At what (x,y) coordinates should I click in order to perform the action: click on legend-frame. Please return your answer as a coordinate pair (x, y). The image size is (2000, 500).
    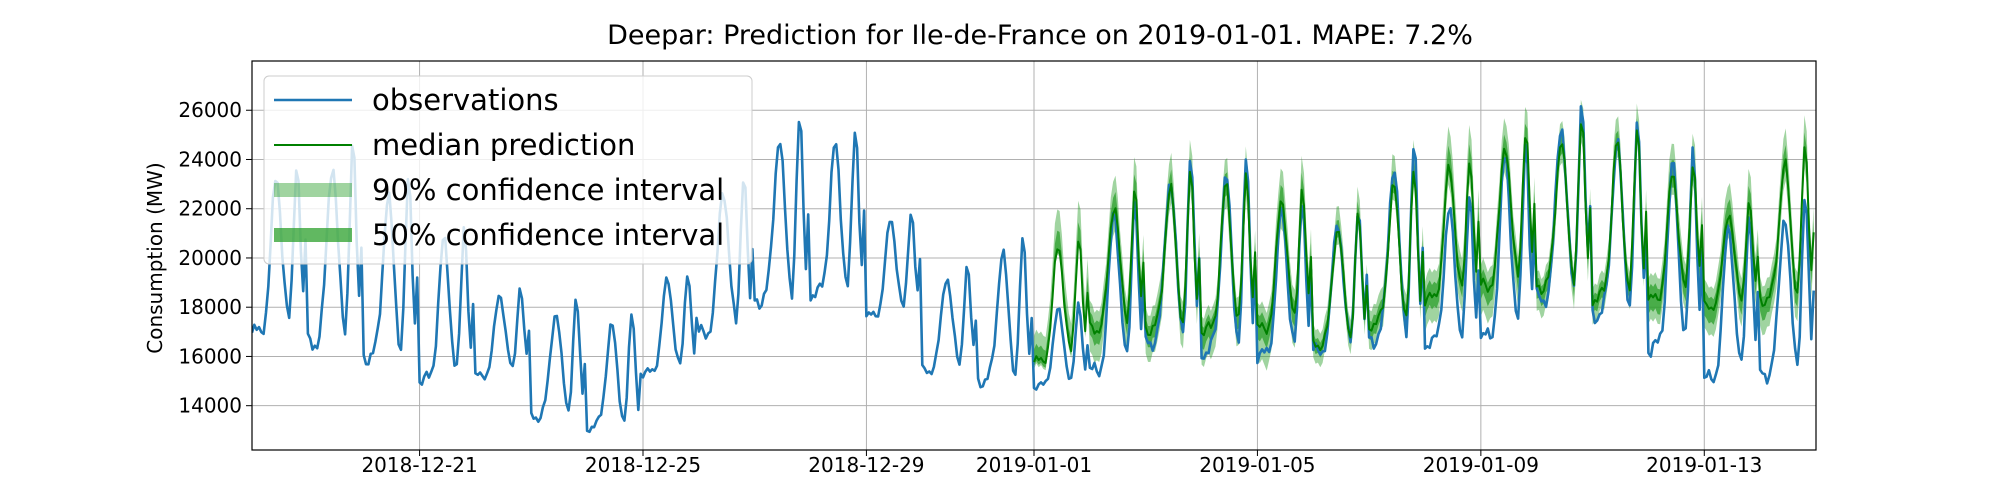
    Looking at the image, I should click on (508, 170).